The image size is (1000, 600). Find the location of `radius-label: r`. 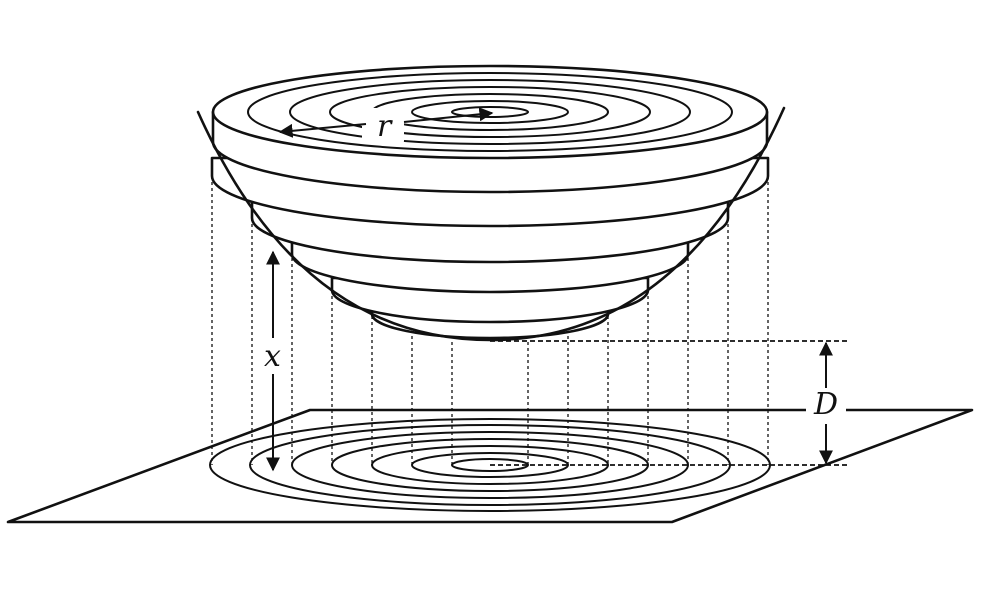

radius-label: r is located at coordinates (385, 126).